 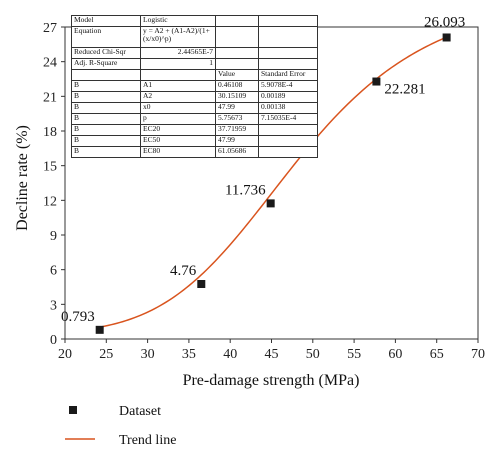 I want to click on fit-param-value: 30.15109, so click(x=237, y=97).